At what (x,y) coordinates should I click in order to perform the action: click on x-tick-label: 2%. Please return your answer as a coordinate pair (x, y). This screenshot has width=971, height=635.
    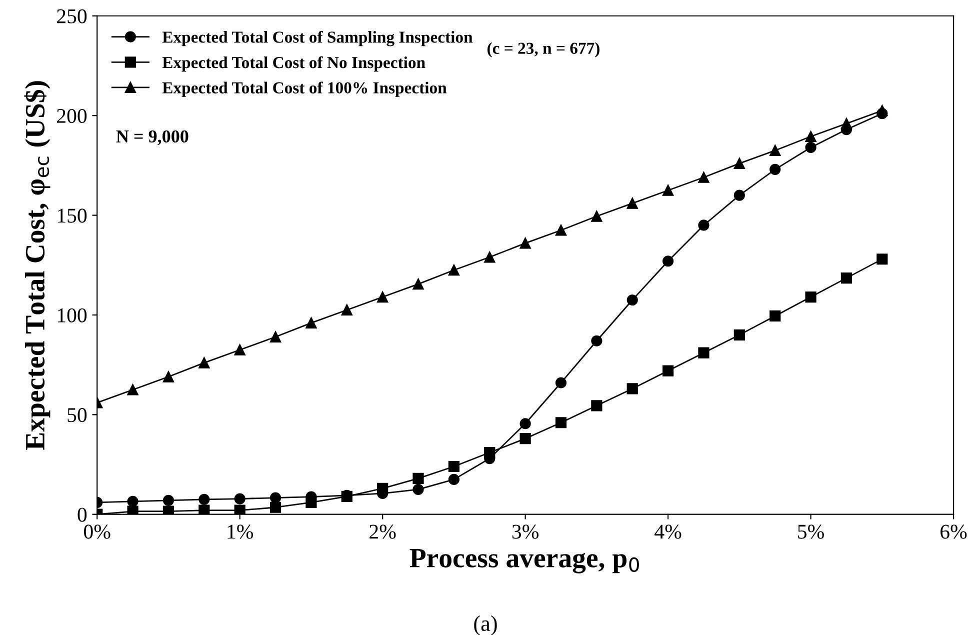
    Looking at the image, I should click on (383, 531).